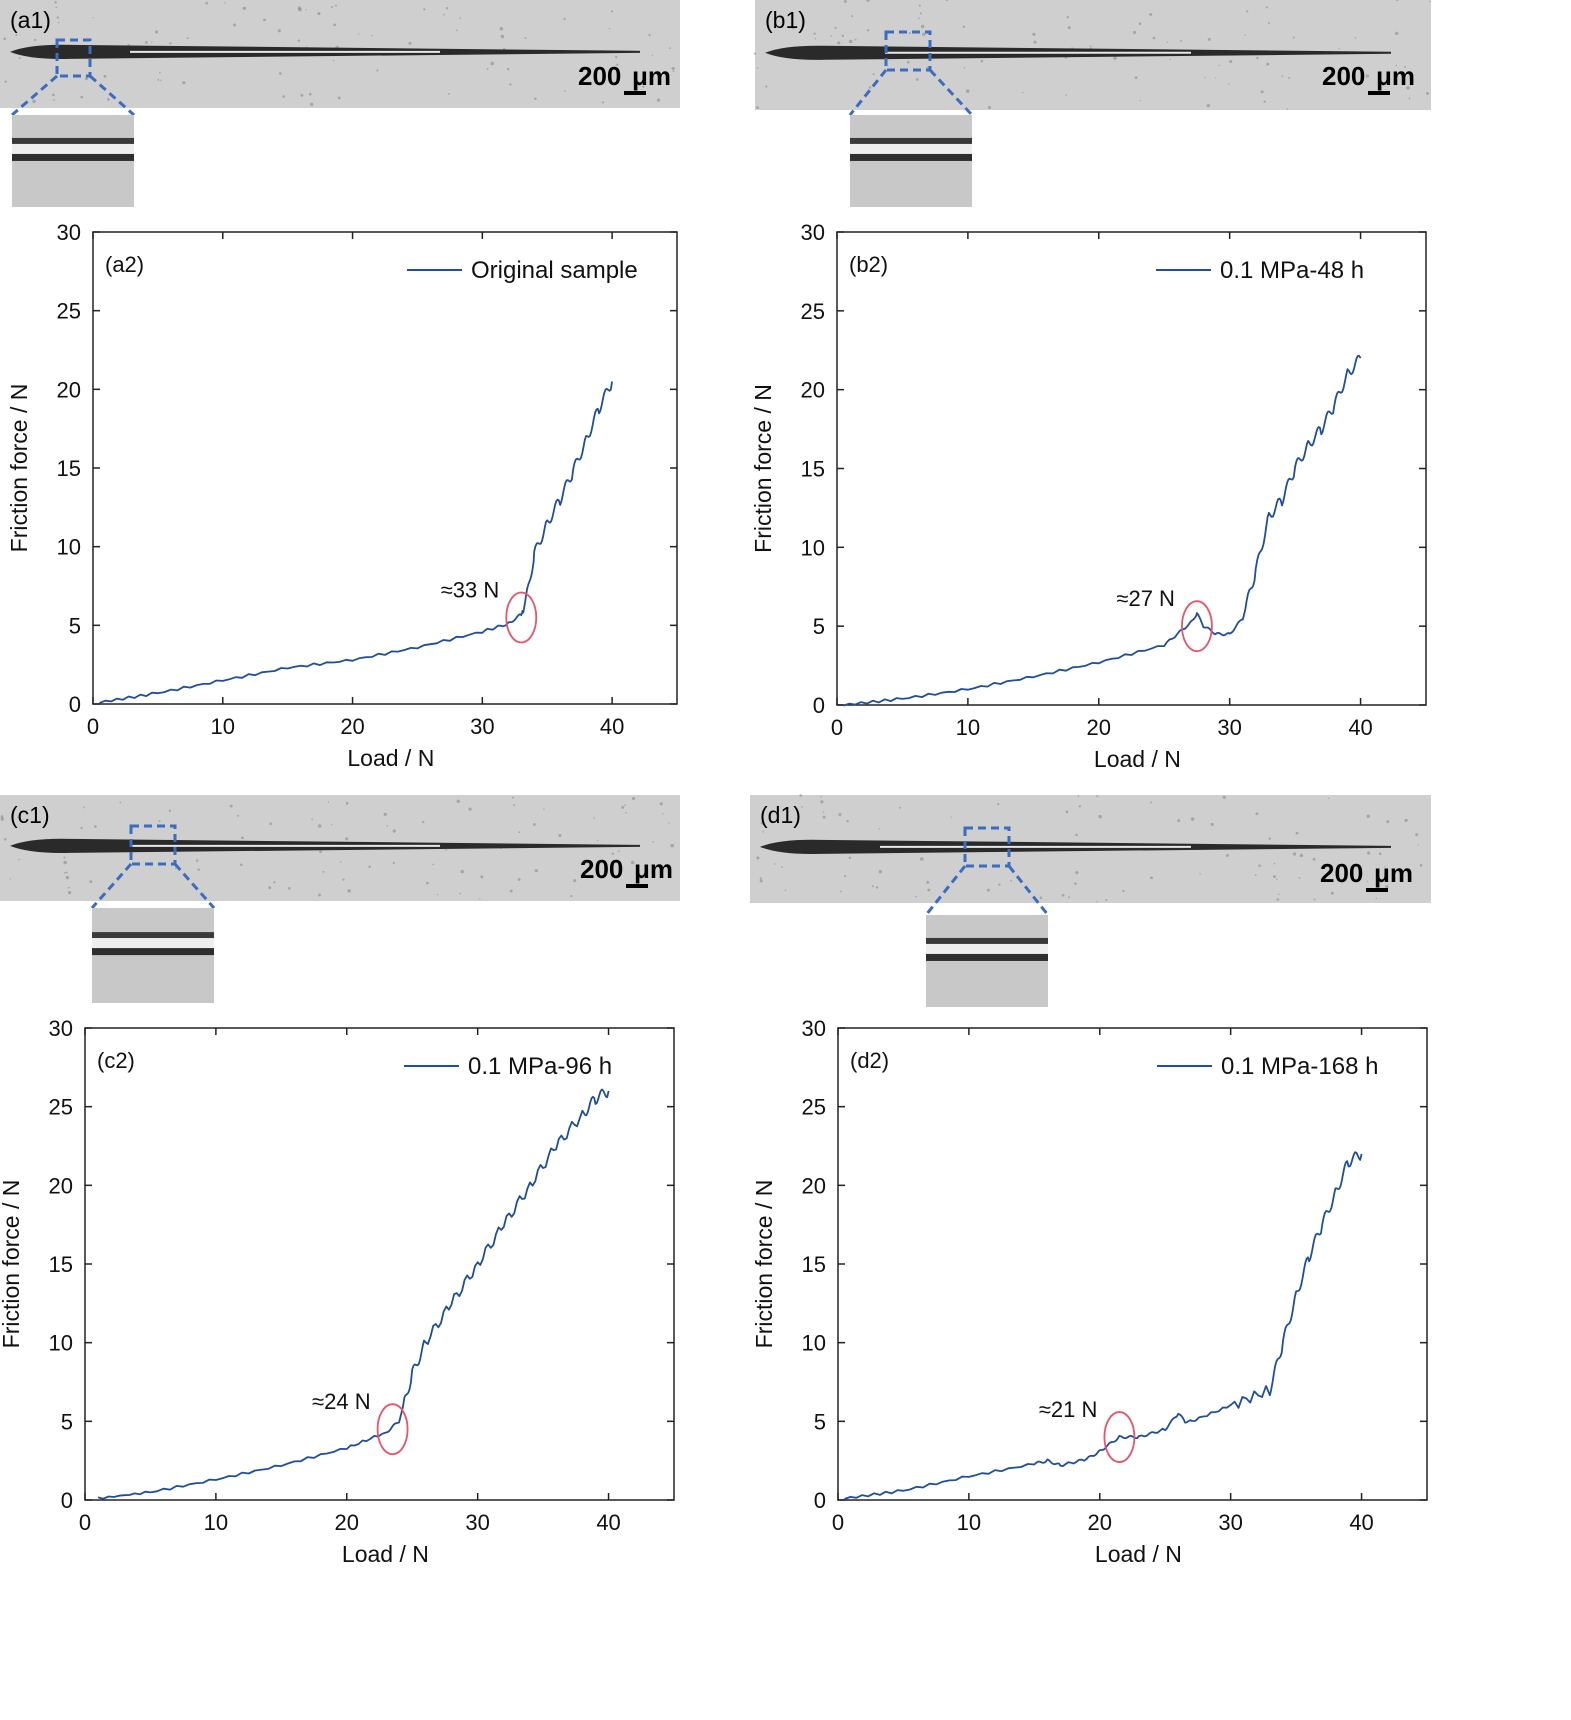  What do you see at coordinates (111, 886) in the screenshot?
I see `zoom-connector-left` at bounding box center [111, 886].